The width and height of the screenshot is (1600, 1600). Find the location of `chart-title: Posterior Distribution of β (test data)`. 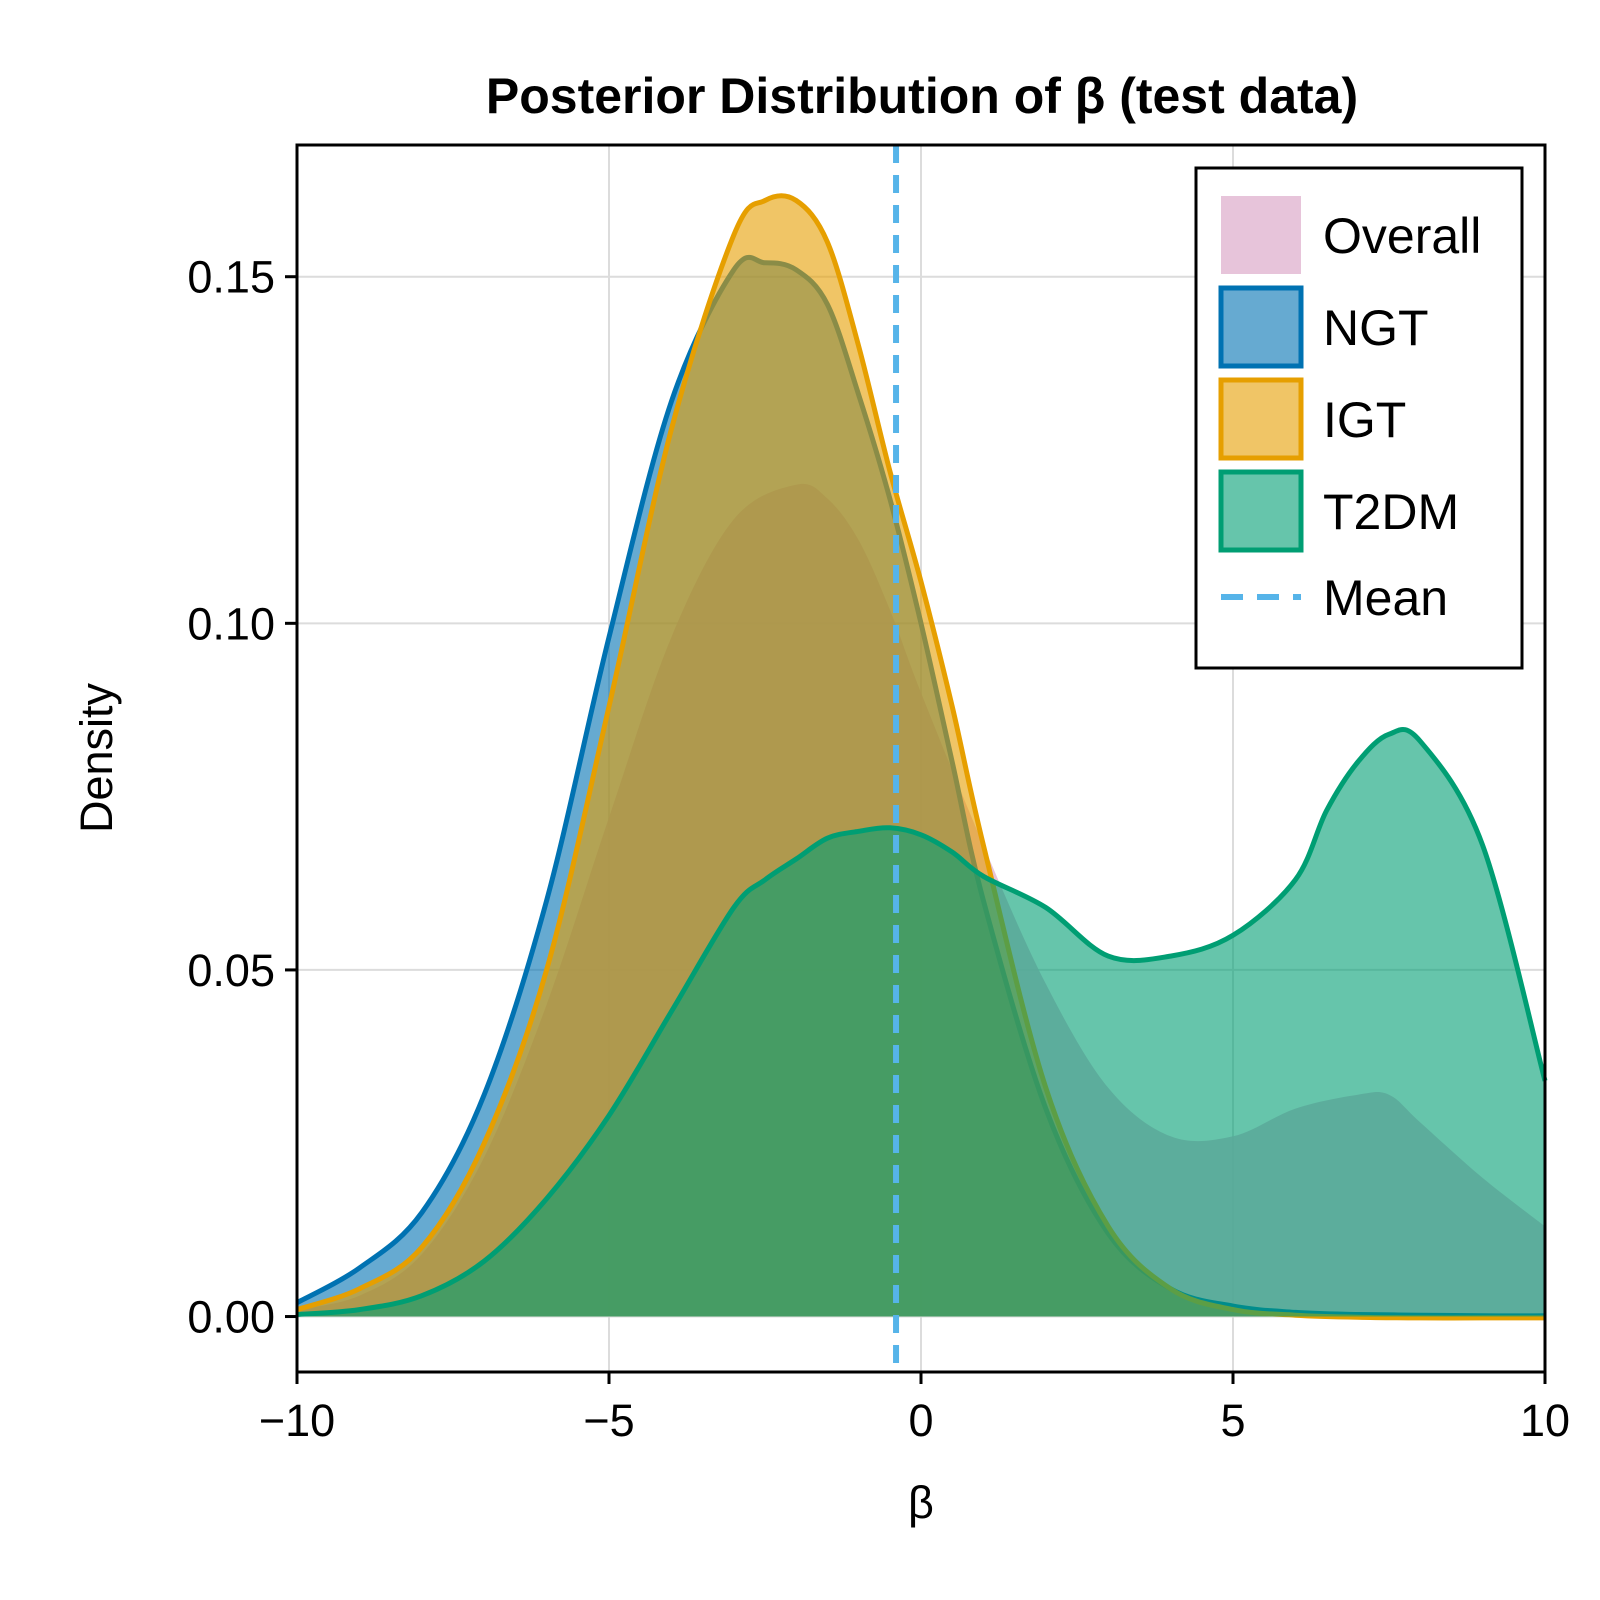

chart-title: Posterior Distribution of β (test data) is located at coordinates (922, 96).